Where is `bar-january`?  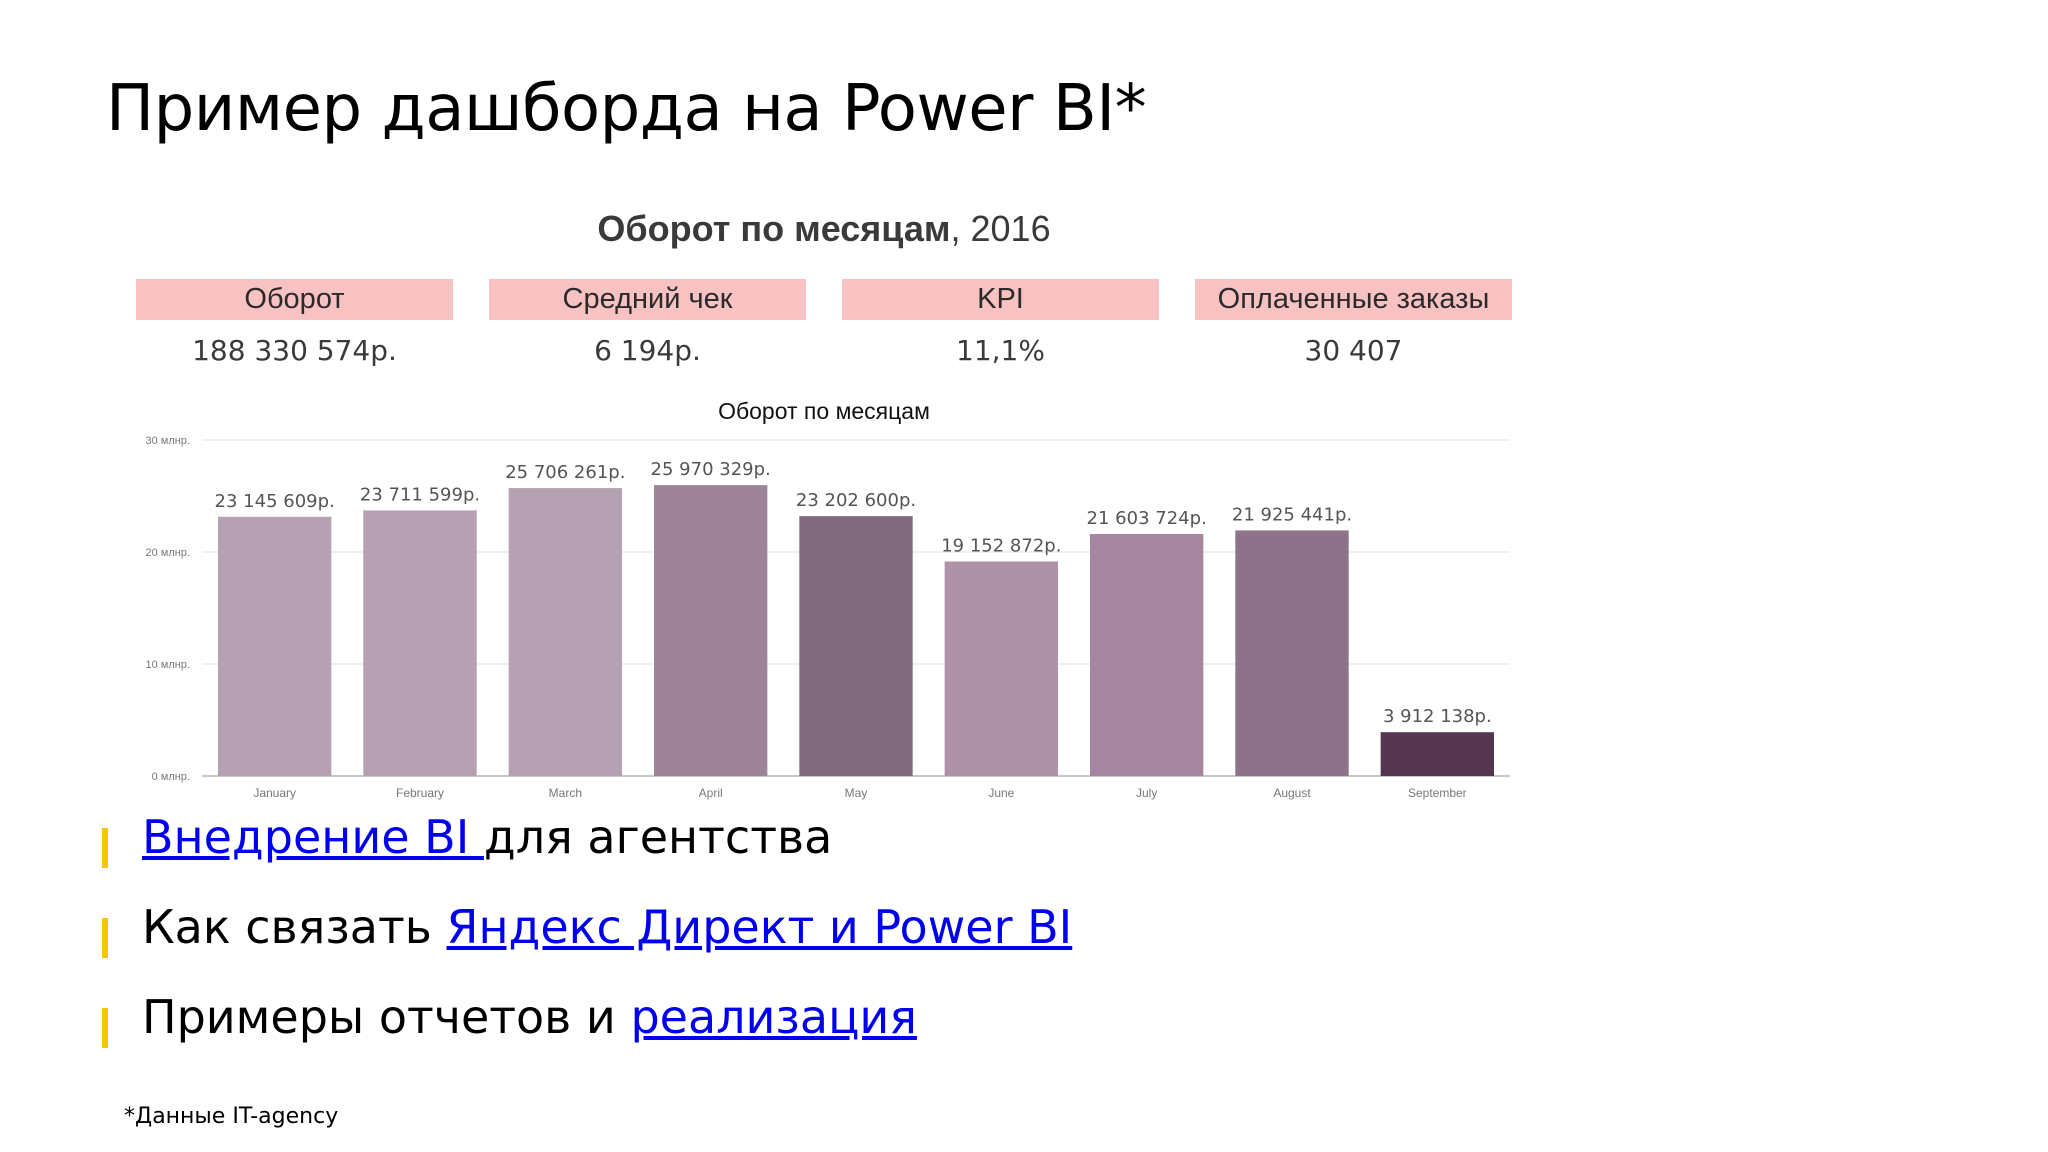
bar-january is located at coordinates (274, 646).